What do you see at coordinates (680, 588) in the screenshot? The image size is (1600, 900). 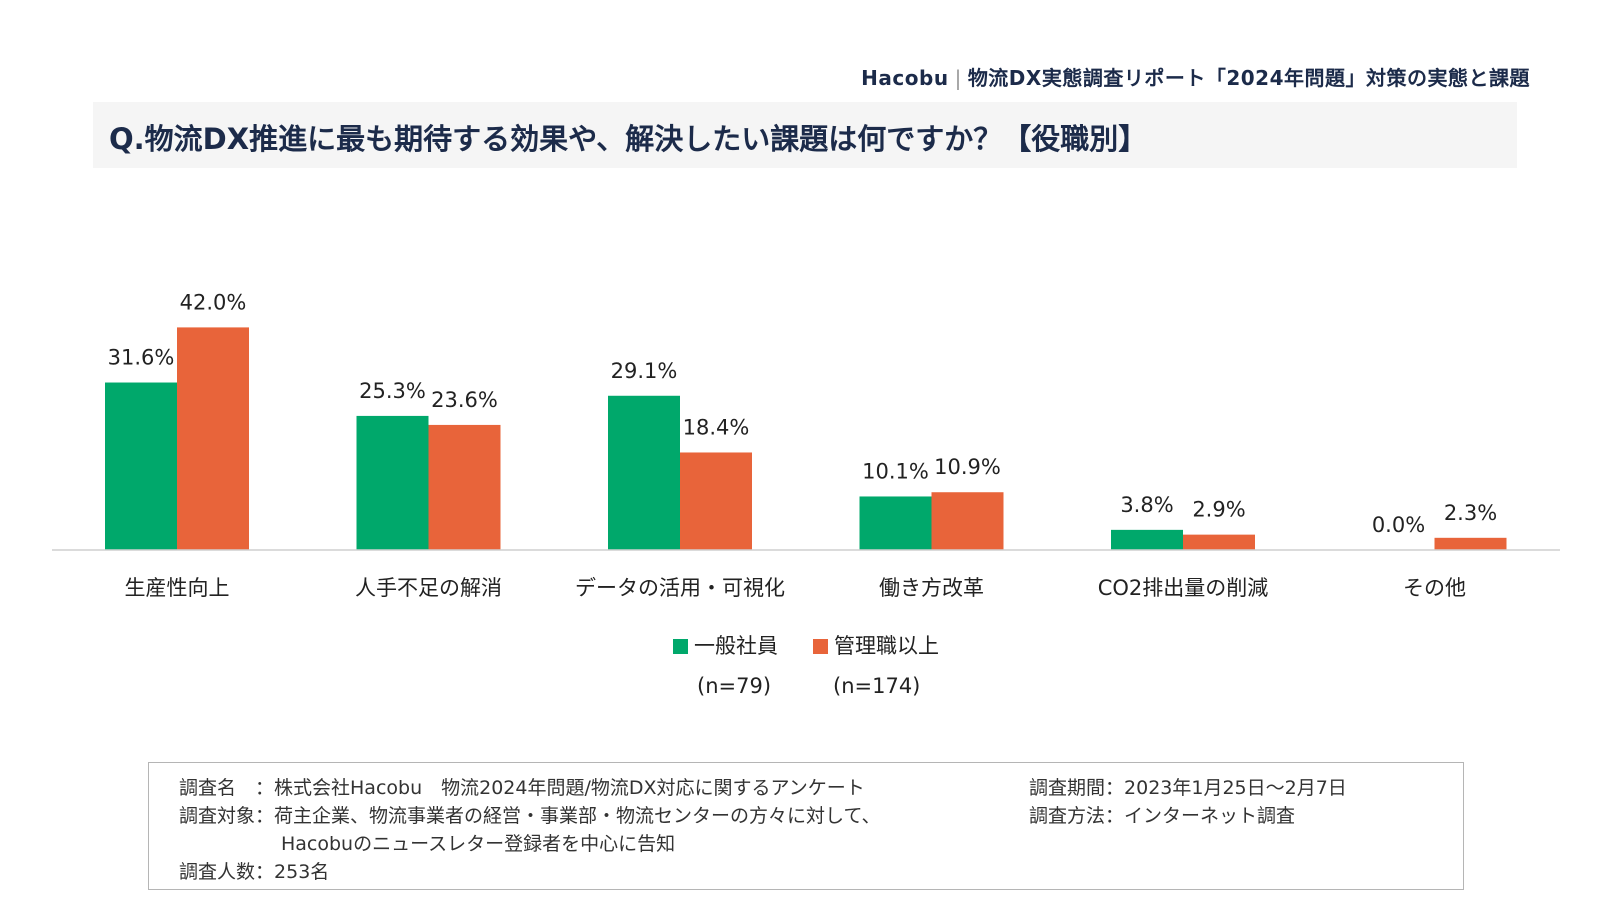 I see `category-label-2: データの活用・可視化` at bounding box center [680, 588].